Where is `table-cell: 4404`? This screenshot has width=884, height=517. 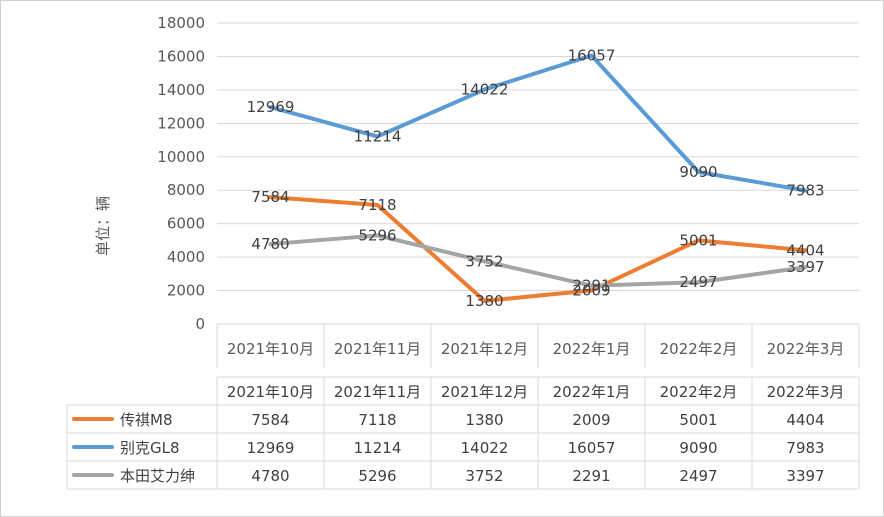
table-cell: 4404 is located at coordinates (805, 420).